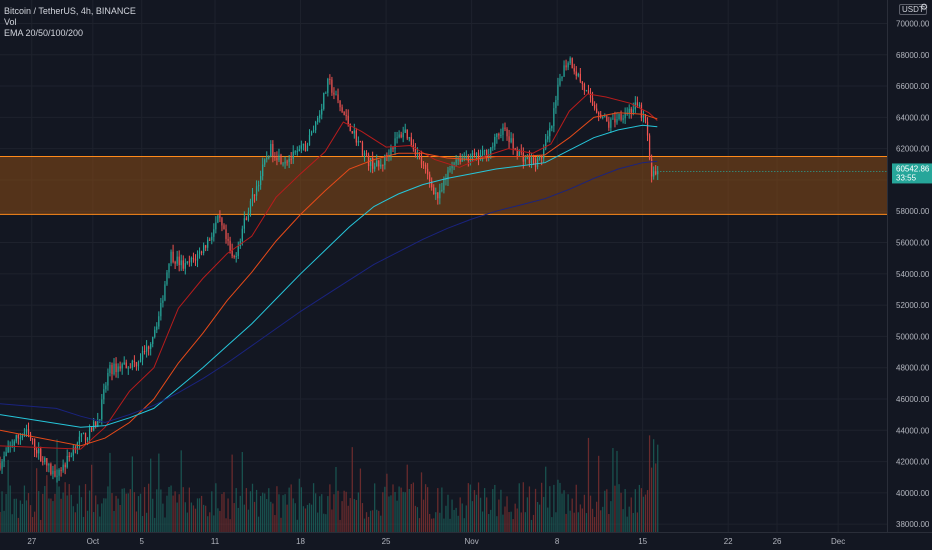 The height and width of the screenshot is (550, 932). I want to click on time-axis: 27 Oct 5 11 18 25 Nov 8 15 22 26 Dec, so click(436, 541).